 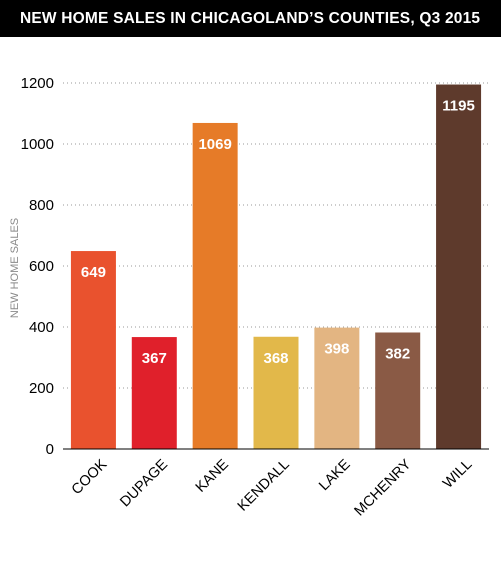 What do you see at coordinates (398, 390) in the screenshot?
I see `bar-mchenry` at bounding box center [398, 390].